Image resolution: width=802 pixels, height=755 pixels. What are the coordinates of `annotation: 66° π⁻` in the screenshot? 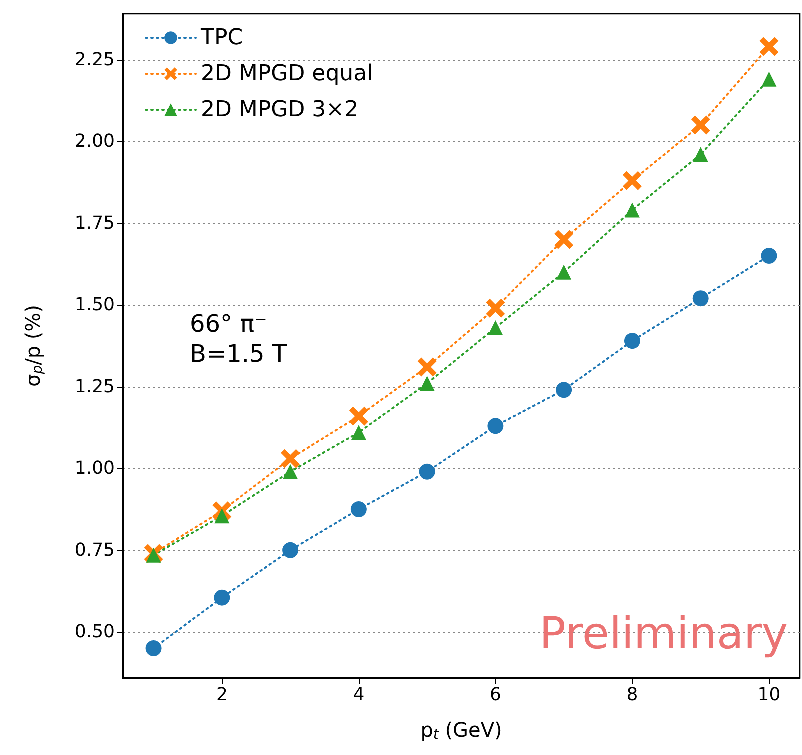 It's located at (229, 324).